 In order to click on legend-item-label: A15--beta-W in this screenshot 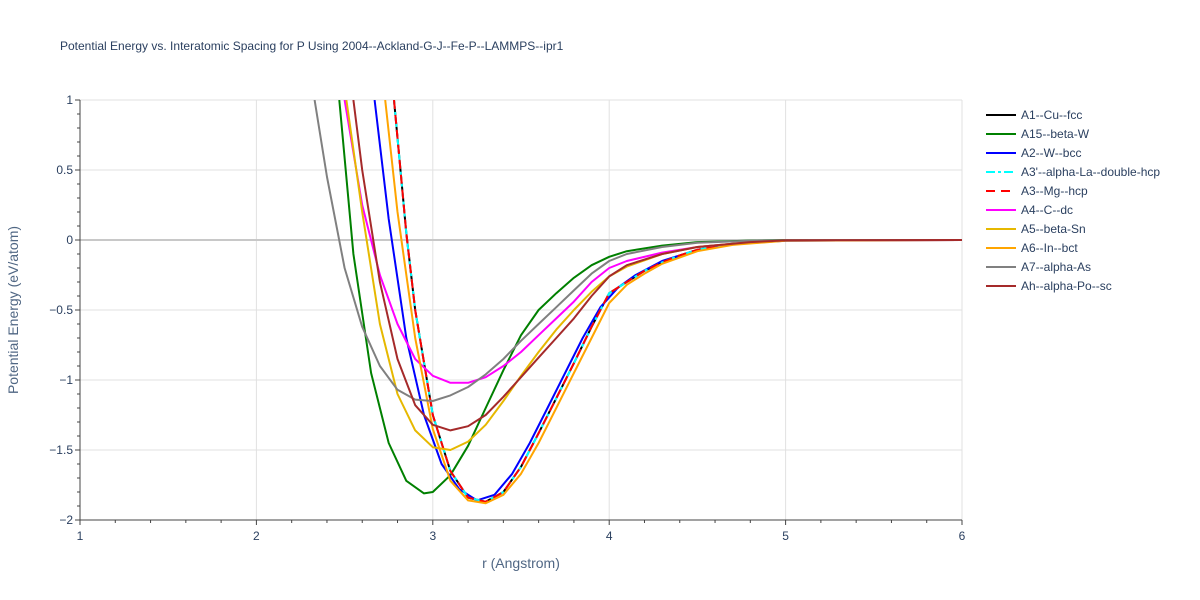, I will do `click(1055, 134)`.